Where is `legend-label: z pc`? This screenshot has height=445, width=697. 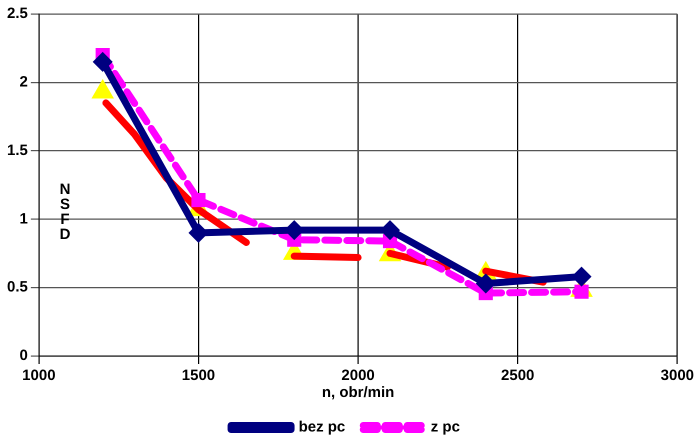
legend-label: z pc is located at coordinates (445, 427).